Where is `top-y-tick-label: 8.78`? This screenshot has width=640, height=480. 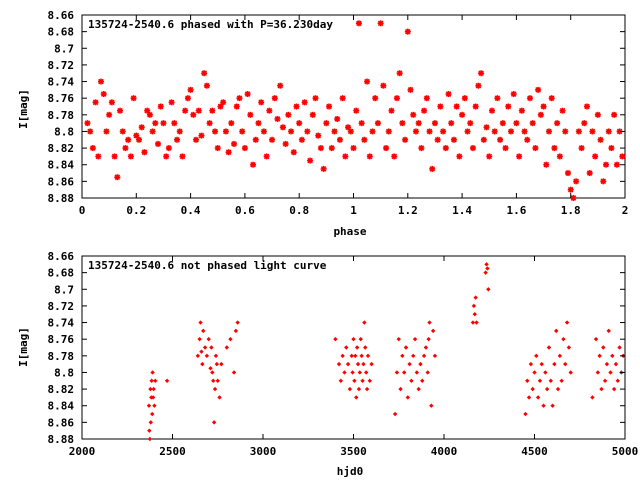
top-y-tick-label: 8.78 is located at coordinates (61, 115).